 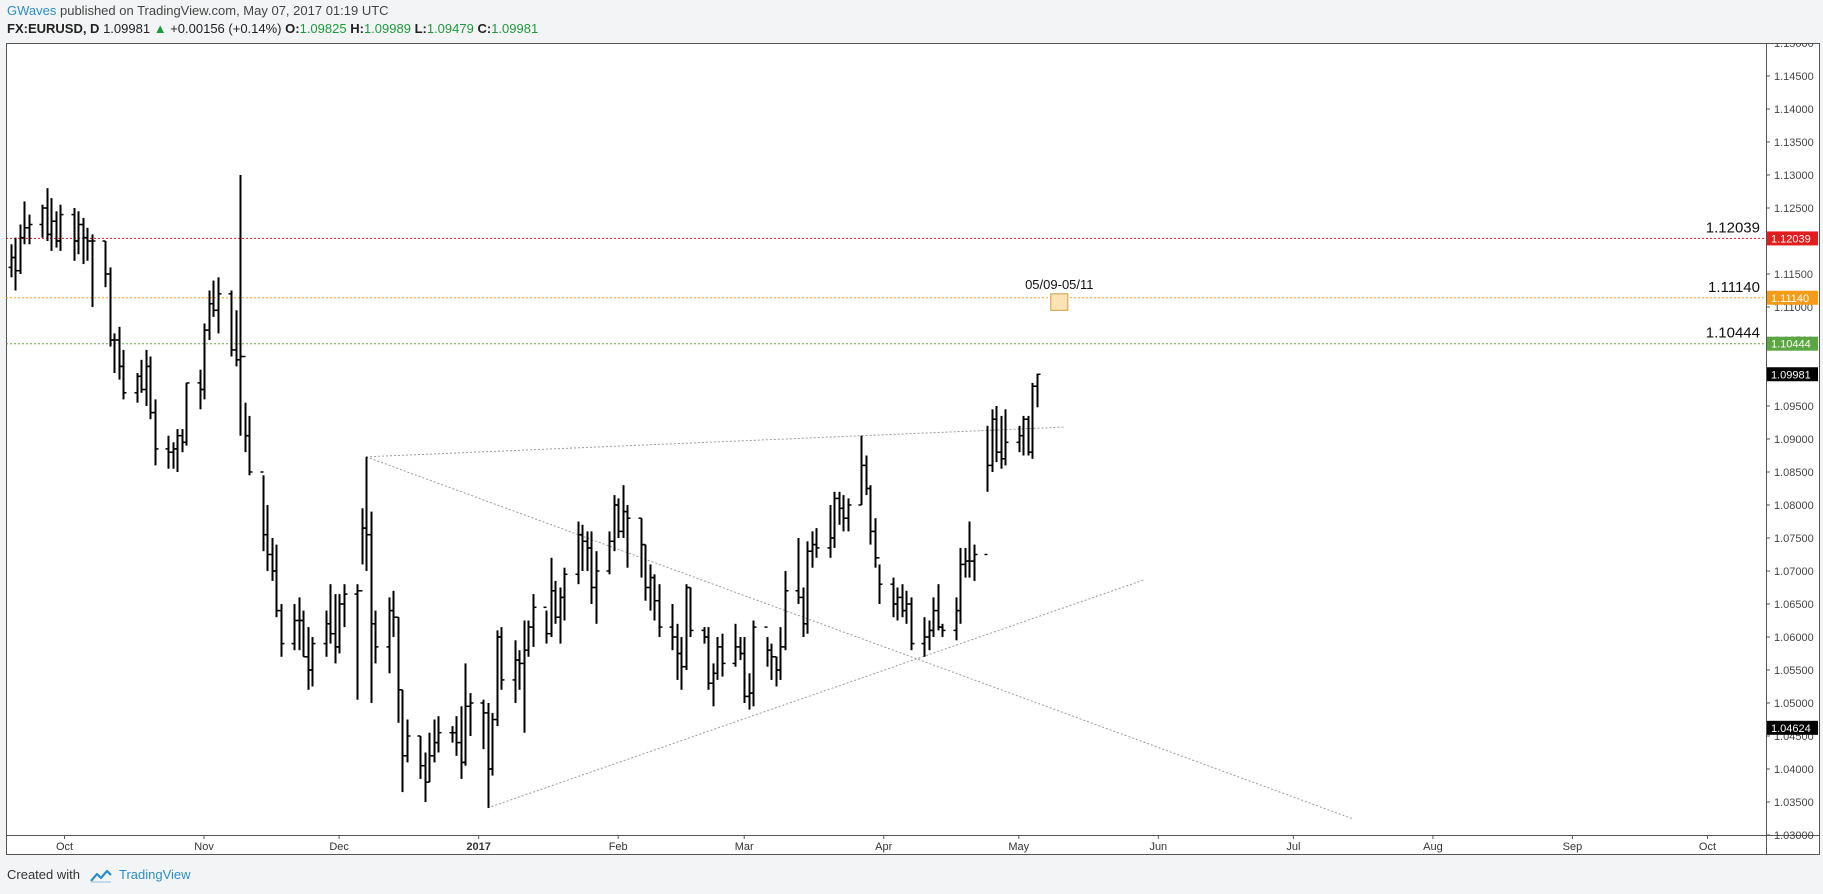 What do you see at coordinates (1573, 847) in the screenshot?
I see `x-tick-label: Sep` at bounding box center [1573, 847].